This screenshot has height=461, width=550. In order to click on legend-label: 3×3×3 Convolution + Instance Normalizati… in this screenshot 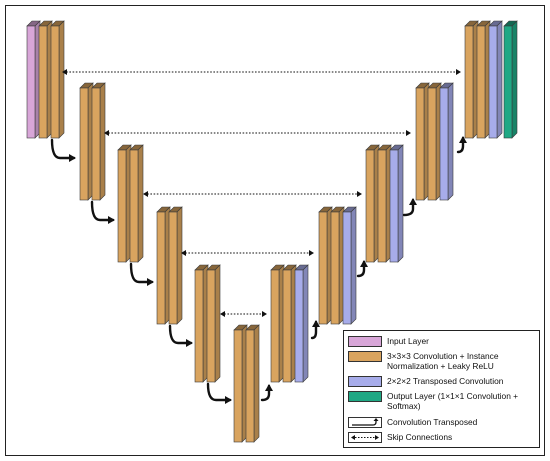, I will do `click(443, 361)`.